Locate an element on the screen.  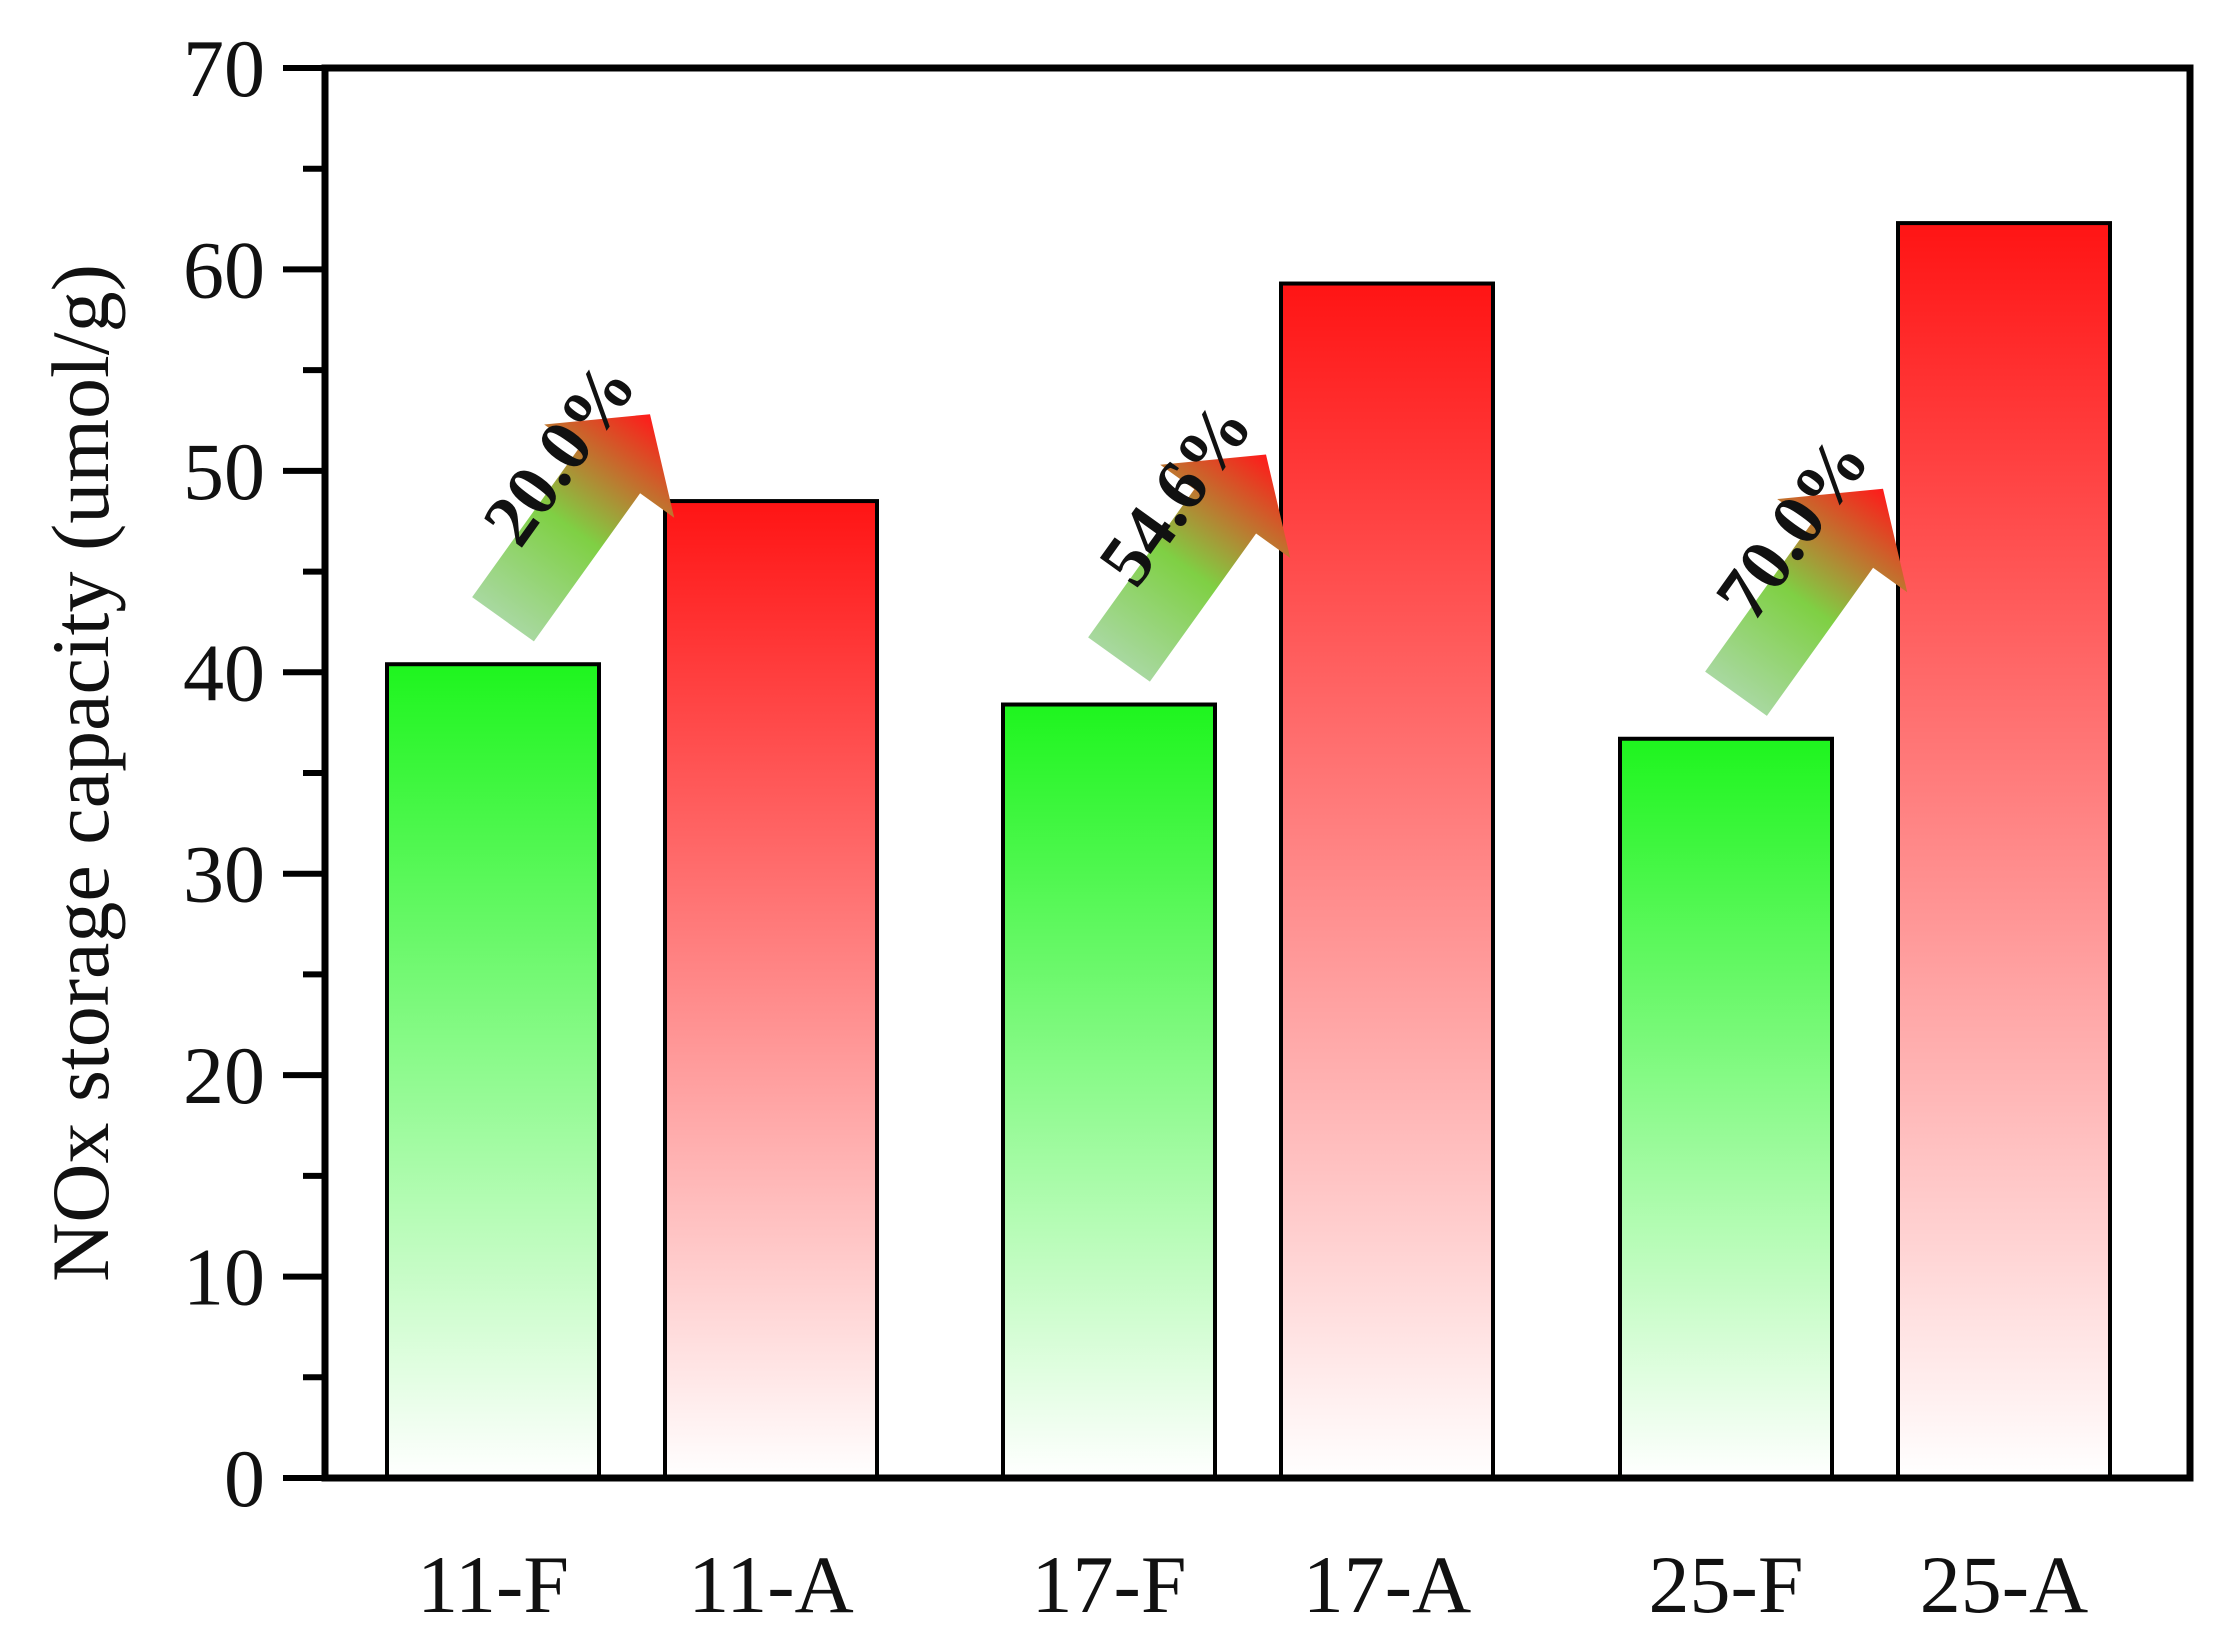
bar-17-f is located at coordinates (1109, 1091).